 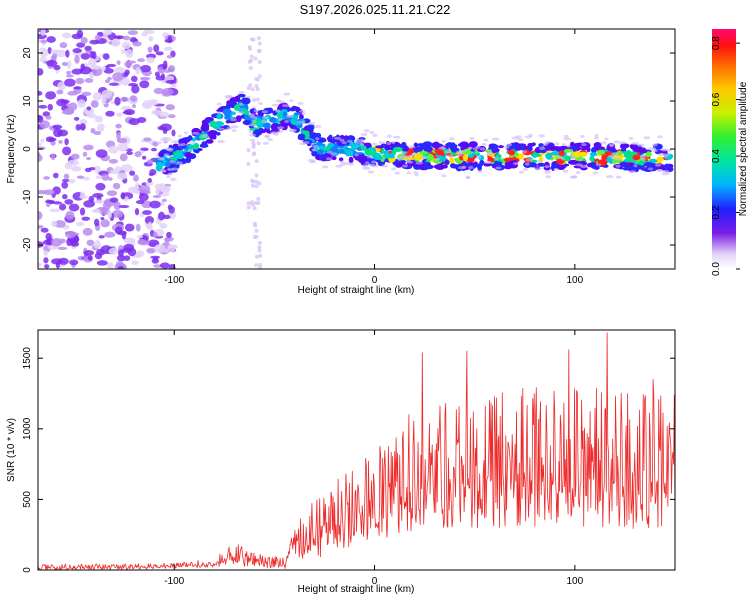 I want to click on heatmap-xlabel: Height of straight line (km), so click(x=356, y=290).